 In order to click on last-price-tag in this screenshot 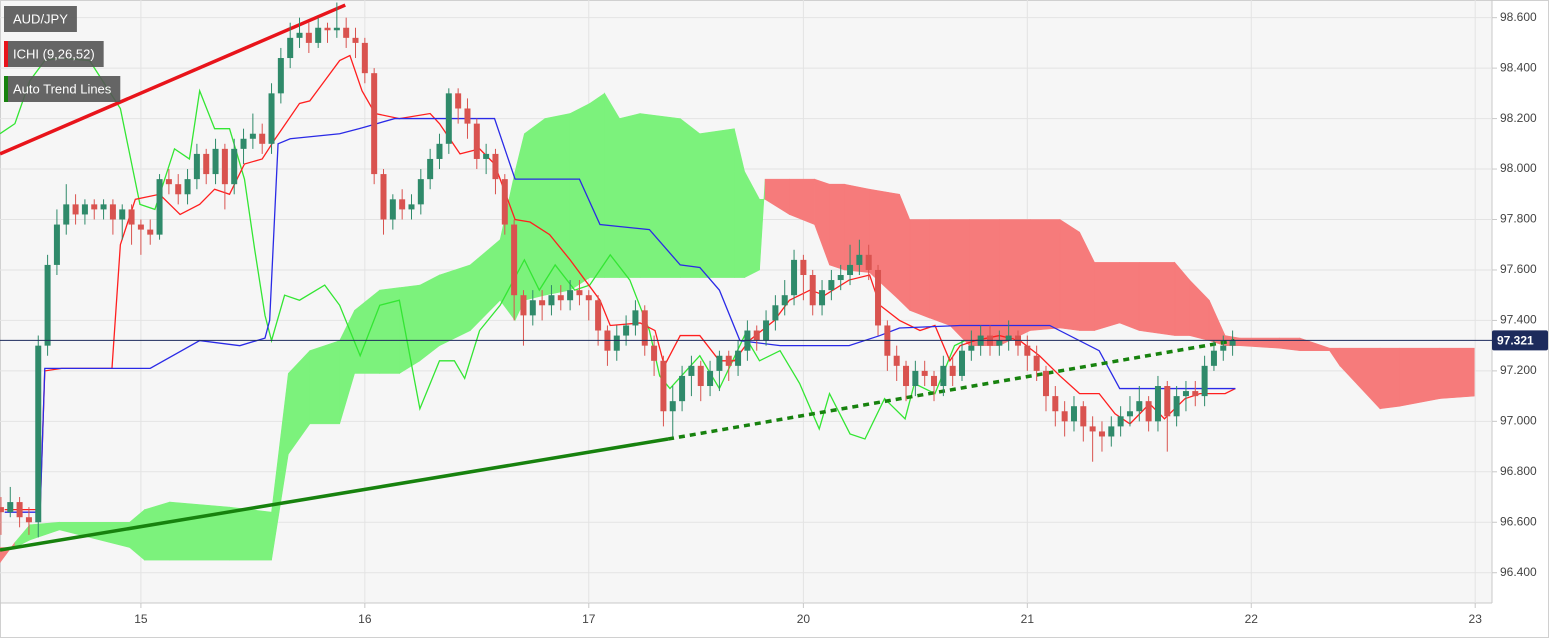, I will do `click(1520, 340)`.